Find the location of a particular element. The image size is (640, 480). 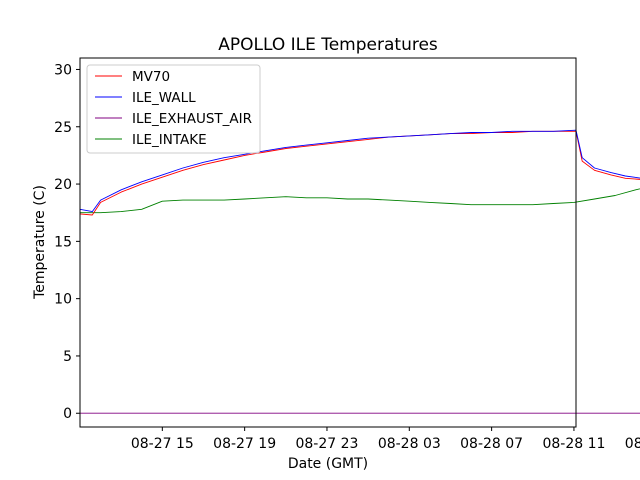

y-tick-label: 30 is located at coordinates (63, 70).